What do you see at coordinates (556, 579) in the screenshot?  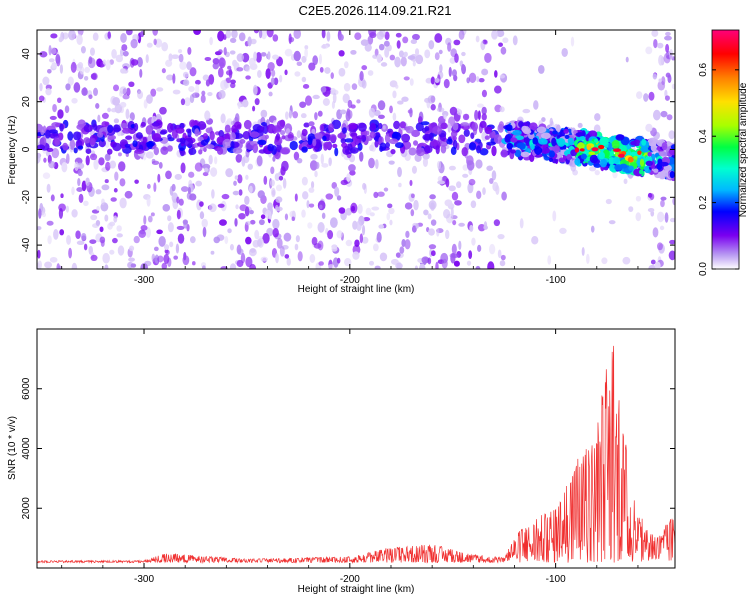 I see `snr-xtick-label: -100` at bounding box center [556, 579].